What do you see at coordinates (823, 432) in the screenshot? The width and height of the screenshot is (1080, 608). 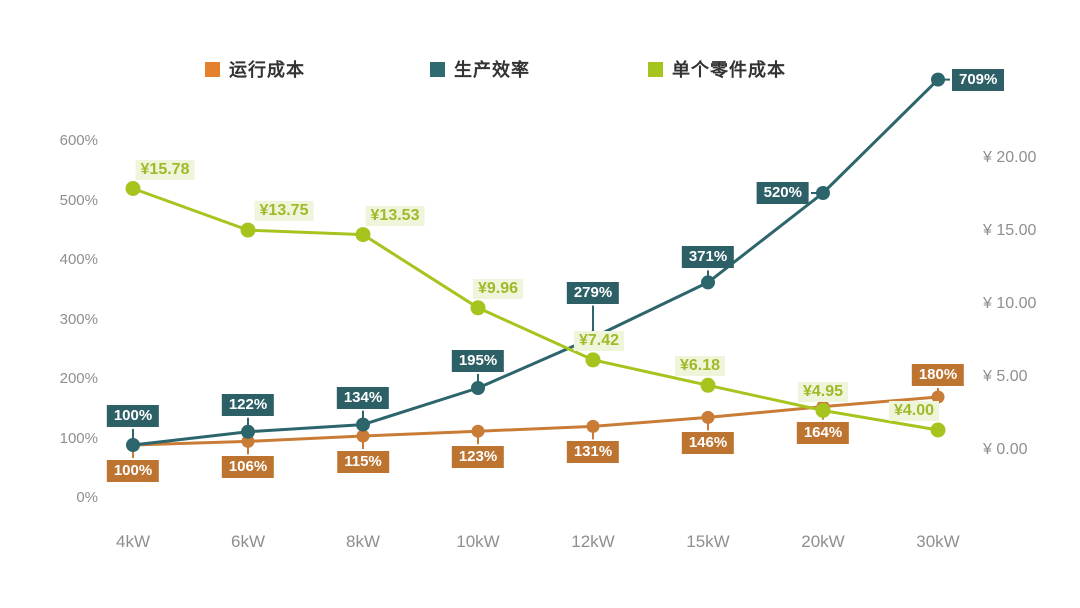 I see `data-label-operating-cost: 164%` at bounding box center [823, 432].